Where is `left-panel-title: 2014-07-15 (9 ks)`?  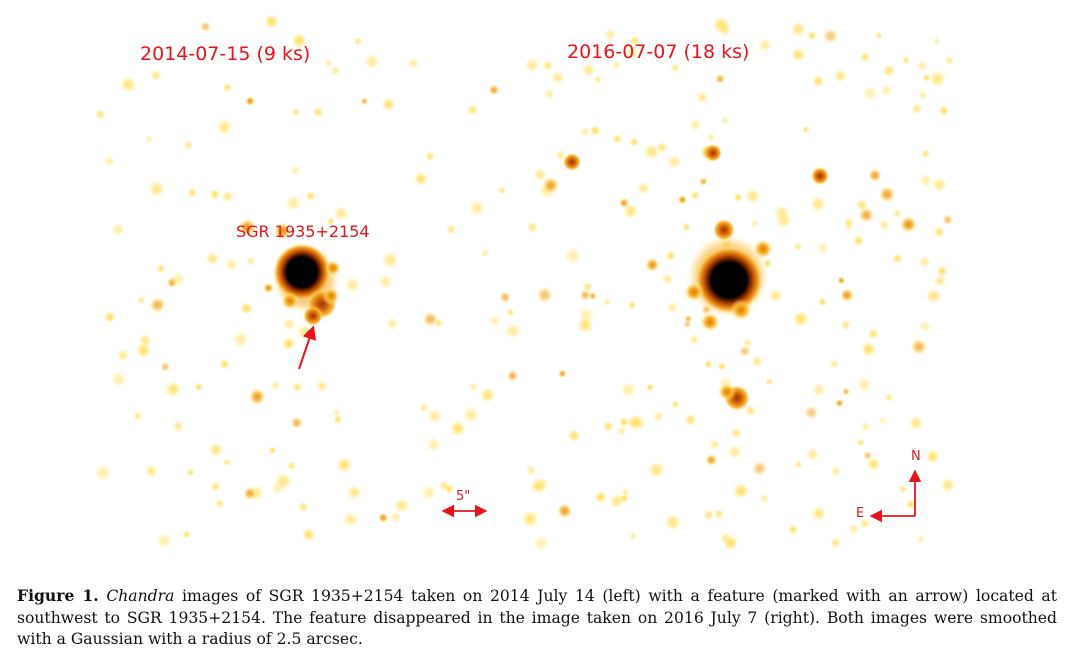 left-panel-title: 2014-07-15 (9 ks) is located at coordinates (225, 54).